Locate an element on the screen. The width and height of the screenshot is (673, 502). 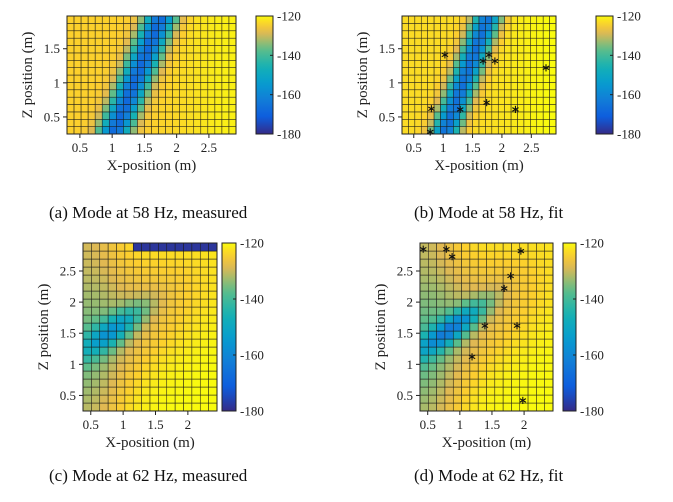
y-tick-label: 1.5 is located at coordinates (68, 333).